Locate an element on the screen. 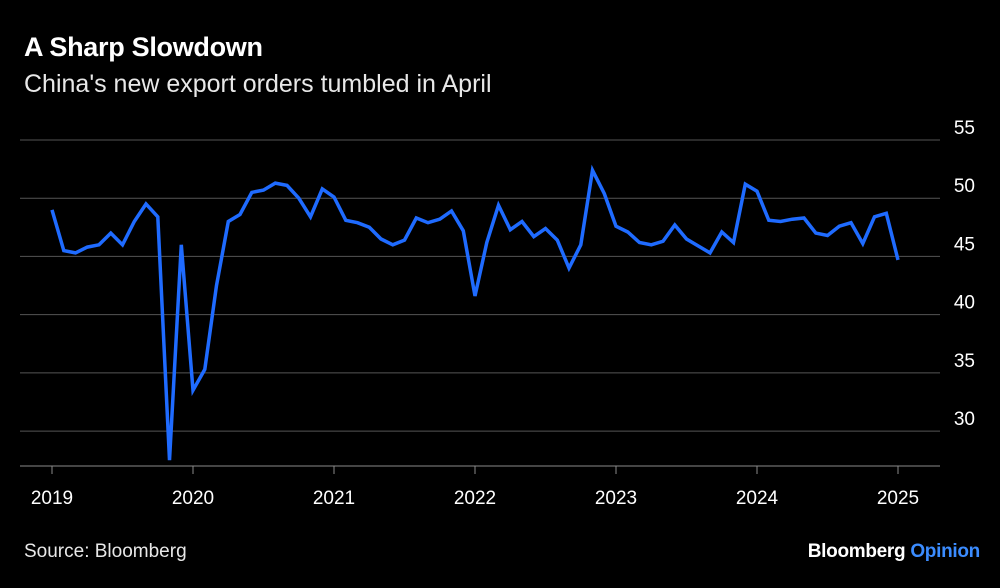 This screenshot has height=588, width=1000. y-tick-label: 55 is located at coordinates (964, 128).